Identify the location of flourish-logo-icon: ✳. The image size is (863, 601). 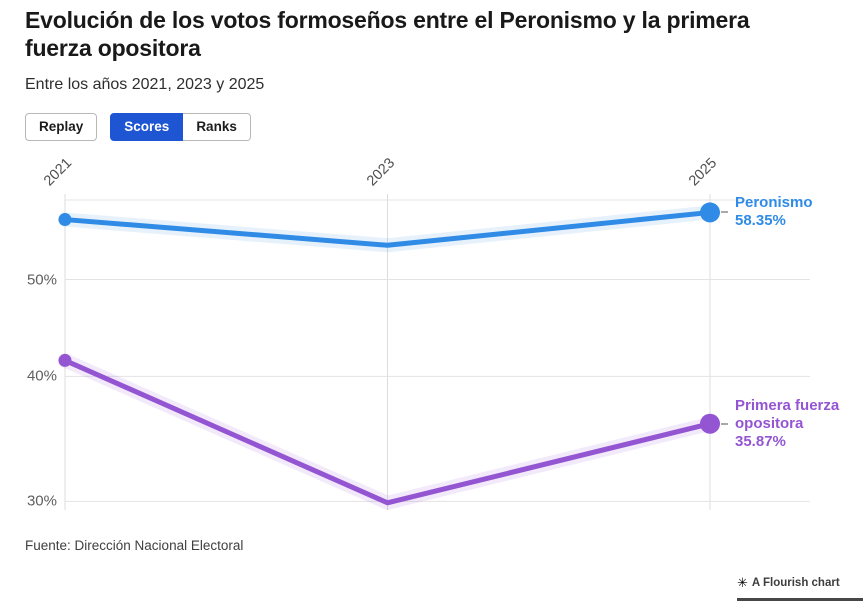
(742, 582).